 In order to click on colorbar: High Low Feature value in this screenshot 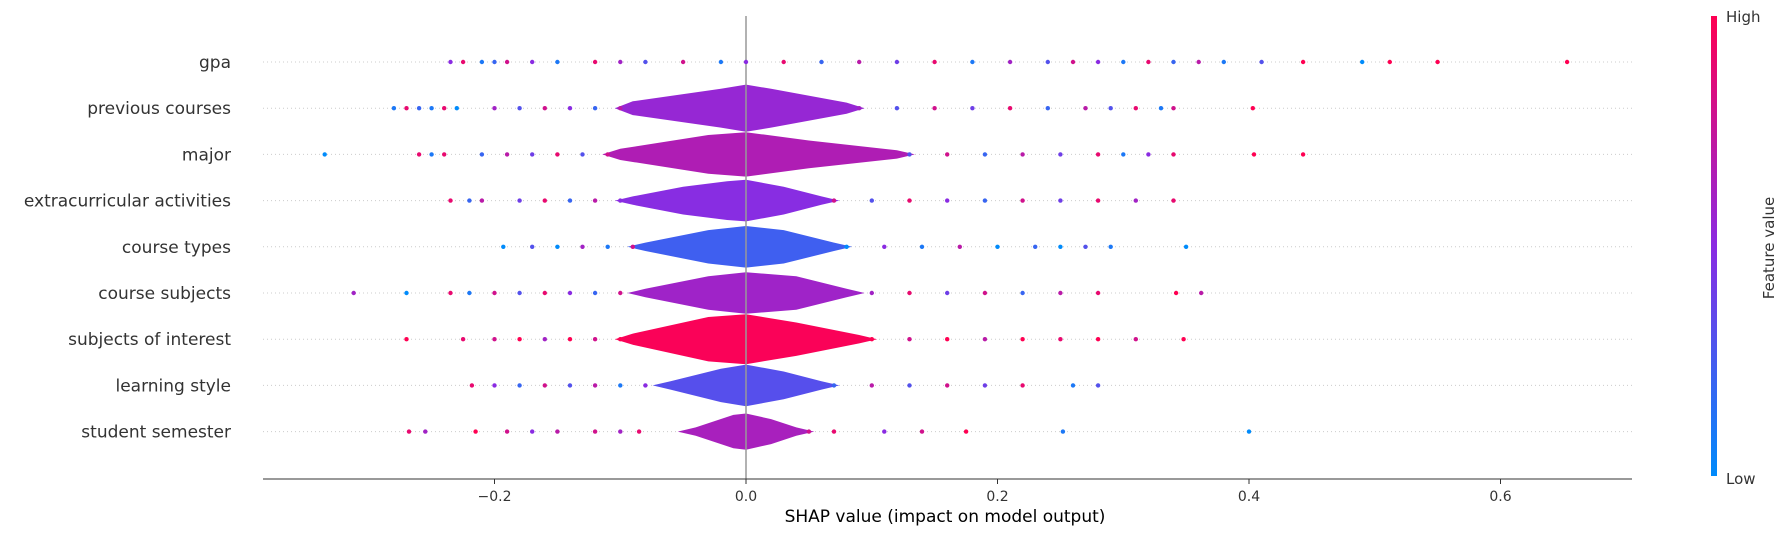, I will do `click(1744, 248)`.